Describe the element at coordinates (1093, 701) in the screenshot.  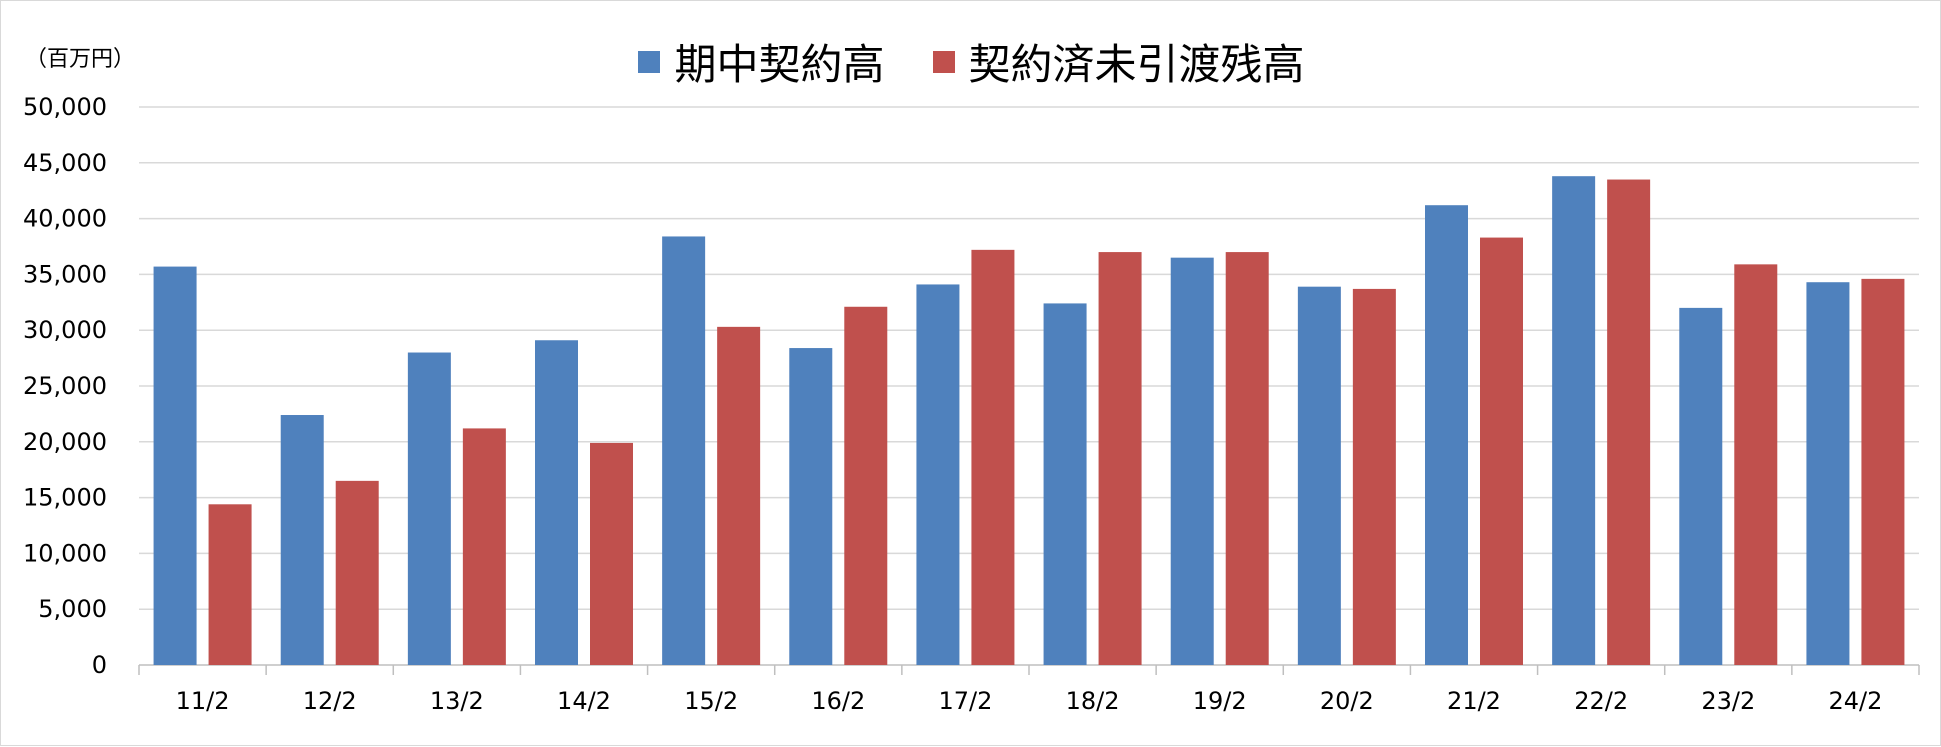
I see `x-tick-label: 18/2` at that location.